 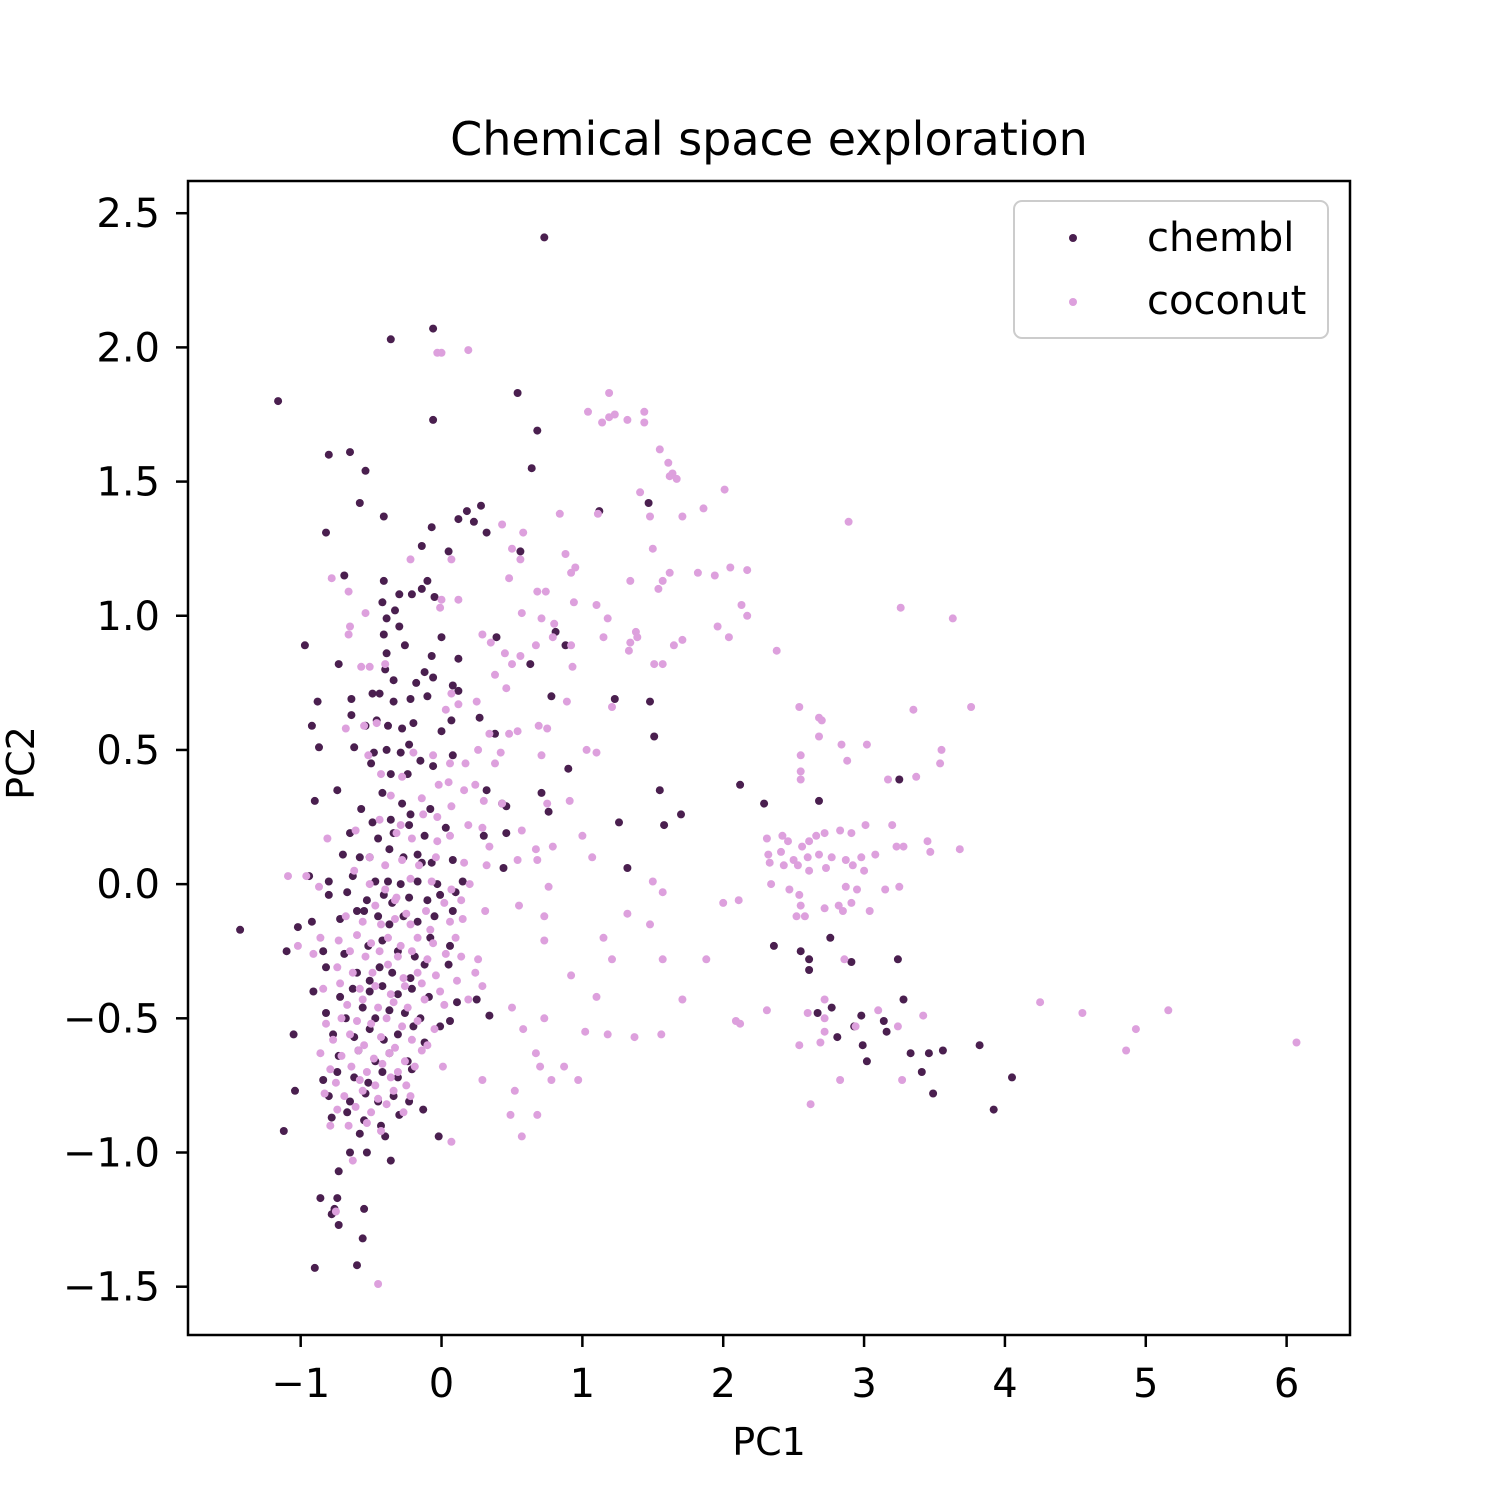 What do you see at coordinates (300, 1384) in the screenshot?
I see `x-tick-label: −1` at bounding box center [300, 1384].